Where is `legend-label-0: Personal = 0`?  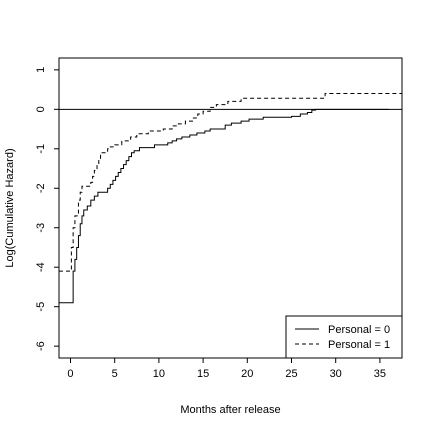 legend-label-0: Personal = 0 is located at coordinates (359, 330).